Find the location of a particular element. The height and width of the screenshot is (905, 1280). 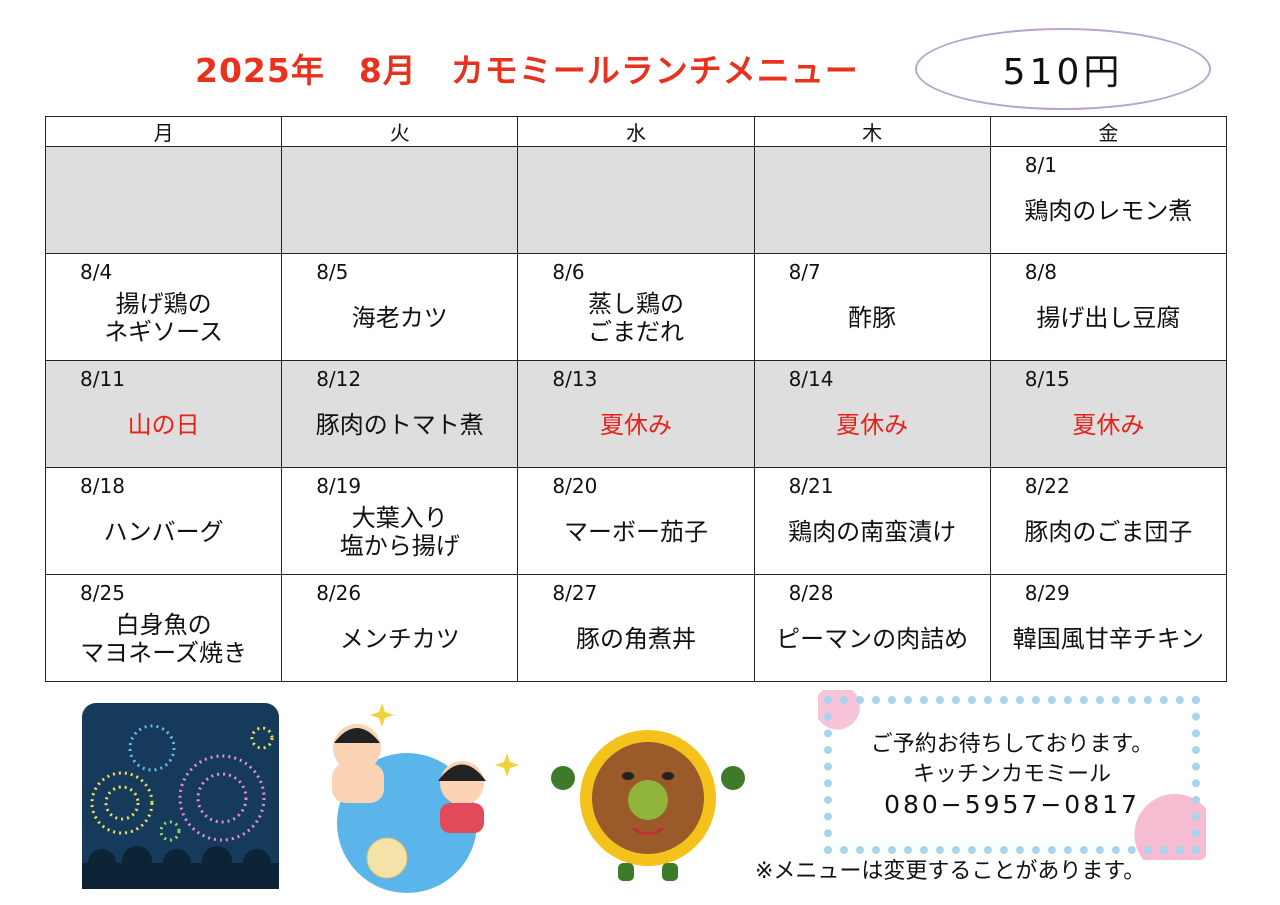

price-oval: 510円 is located at coordinates (1063, 69).